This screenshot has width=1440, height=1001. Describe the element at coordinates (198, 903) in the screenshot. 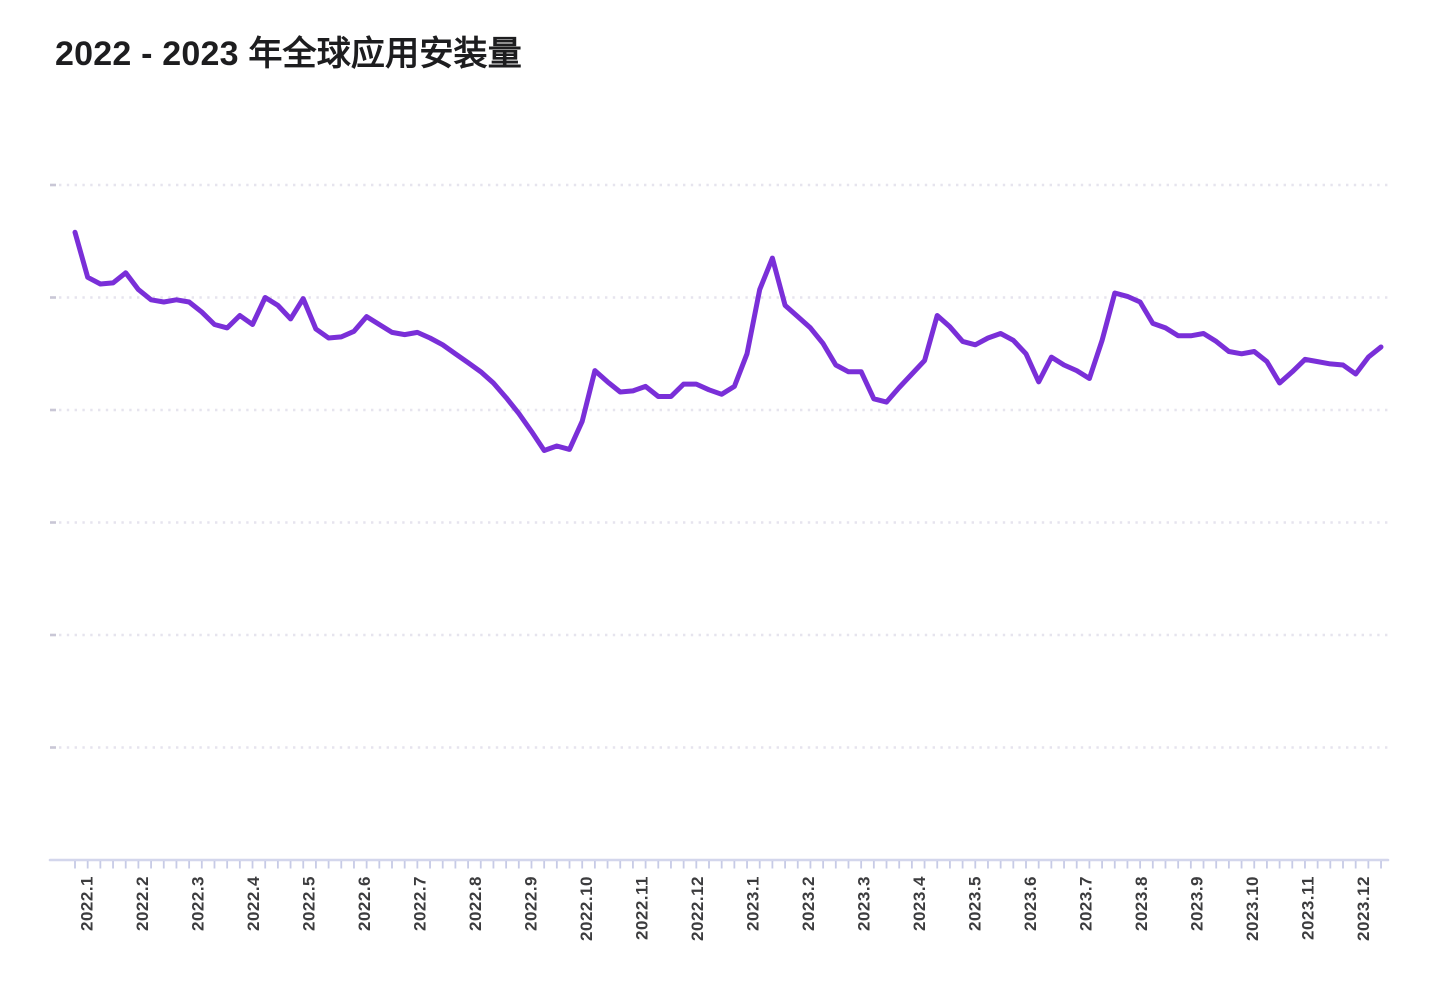

I see `x-axis-label: 2022.3` at that location.